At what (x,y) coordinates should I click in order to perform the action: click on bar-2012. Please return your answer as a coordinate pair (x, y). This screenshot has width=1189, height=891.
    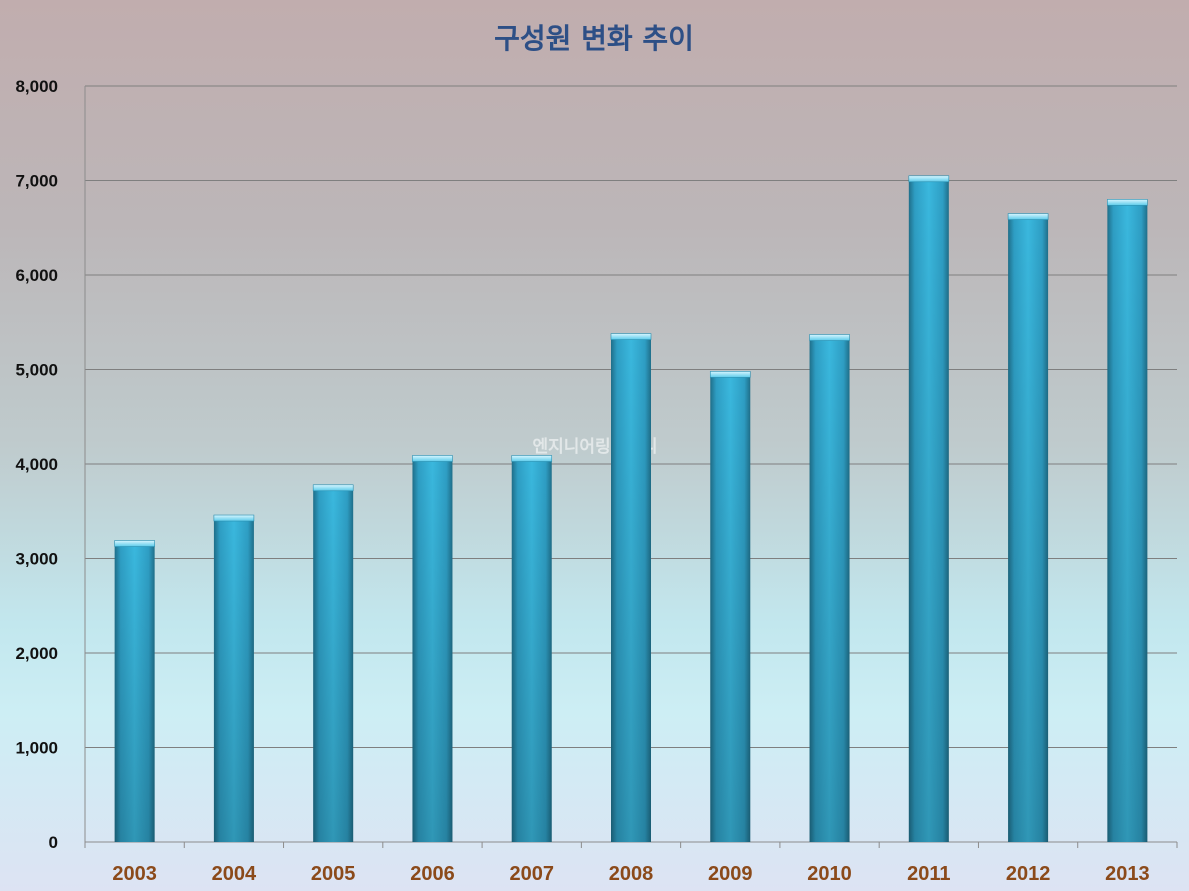
    Looking at the image, I should click on (1028, 527).